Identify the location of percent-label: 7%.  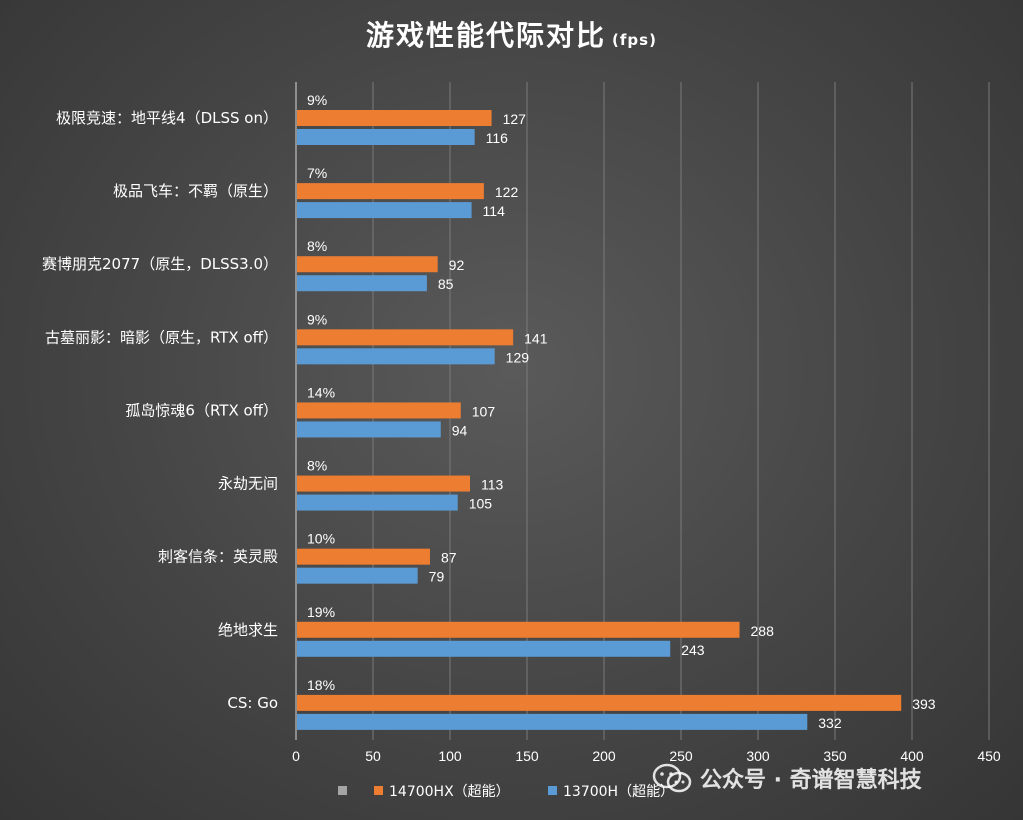
(317, 173).